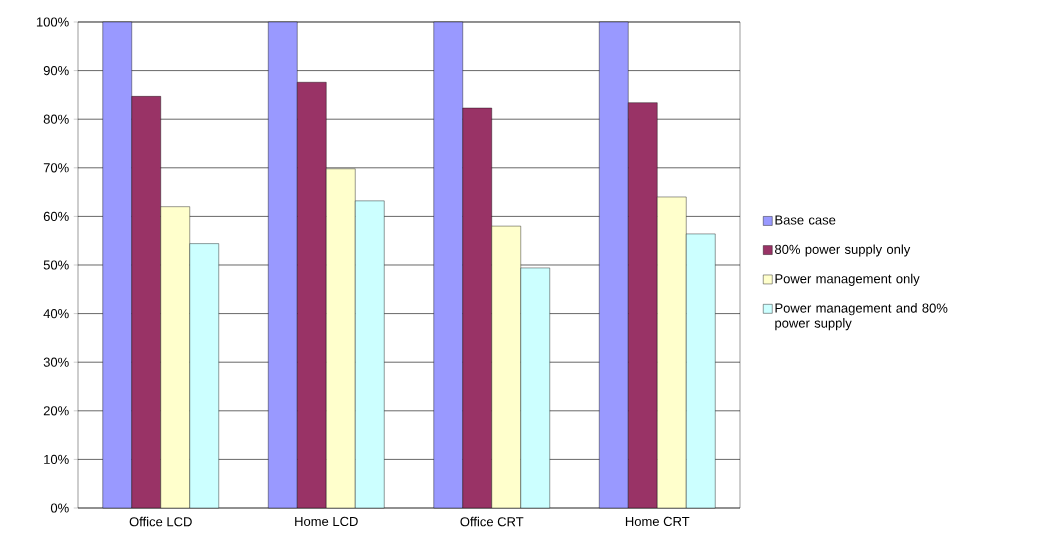  Describe the element at coordinates (56, 362) in the screenshot. I see `y-tick-label: 30%` at that location.